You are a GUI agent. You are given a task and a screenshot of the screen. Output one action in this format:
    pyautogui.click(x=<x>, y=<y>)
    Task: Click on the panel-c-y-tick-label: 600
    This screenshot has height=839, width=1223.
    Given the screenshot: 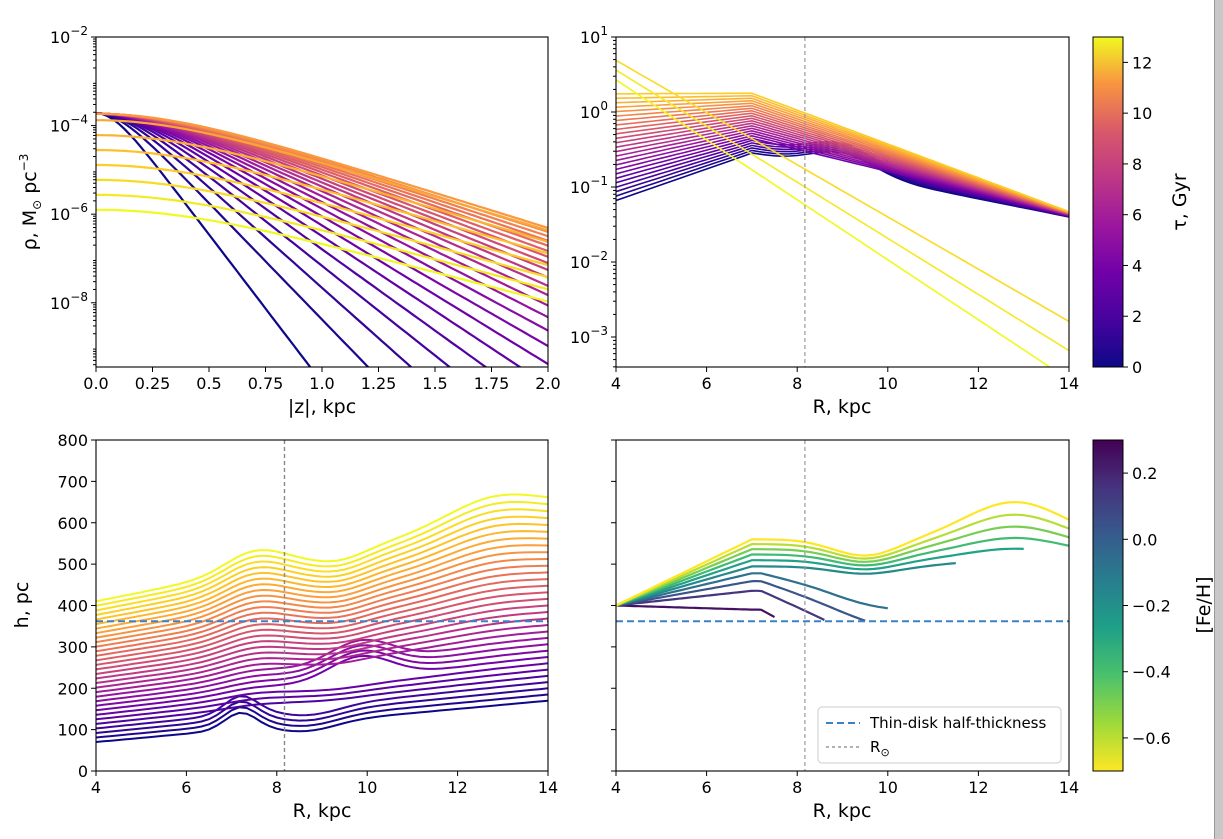 What is the action you would take?
    pyautogui.click(x=72, y=523)
    